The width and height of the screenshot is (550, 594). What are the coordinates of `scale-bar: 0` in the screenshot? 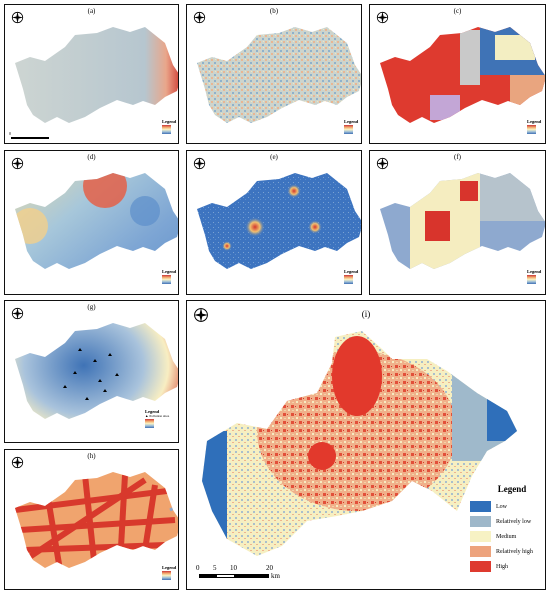 It's located at (29, 135).